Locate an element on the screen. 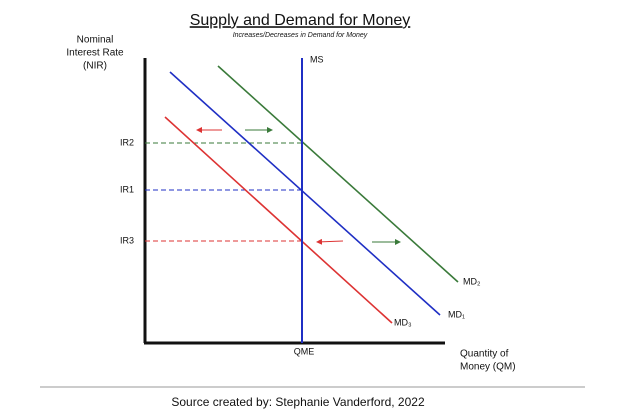 The height and width of the screenshot is (413, 621). y-axis-label: Interest Rate is located at coordinates (95, 53).